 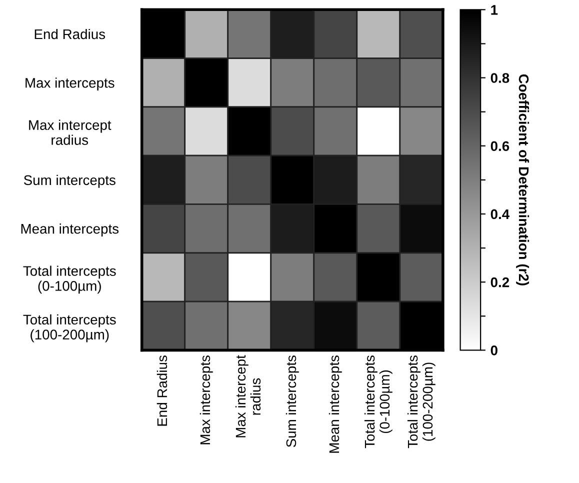 What do you see at coordinates (69, 280) in the screenshot?
I see `y-tick-label: Total intercepts (0-100µm)` at bounding box center [69, 280].